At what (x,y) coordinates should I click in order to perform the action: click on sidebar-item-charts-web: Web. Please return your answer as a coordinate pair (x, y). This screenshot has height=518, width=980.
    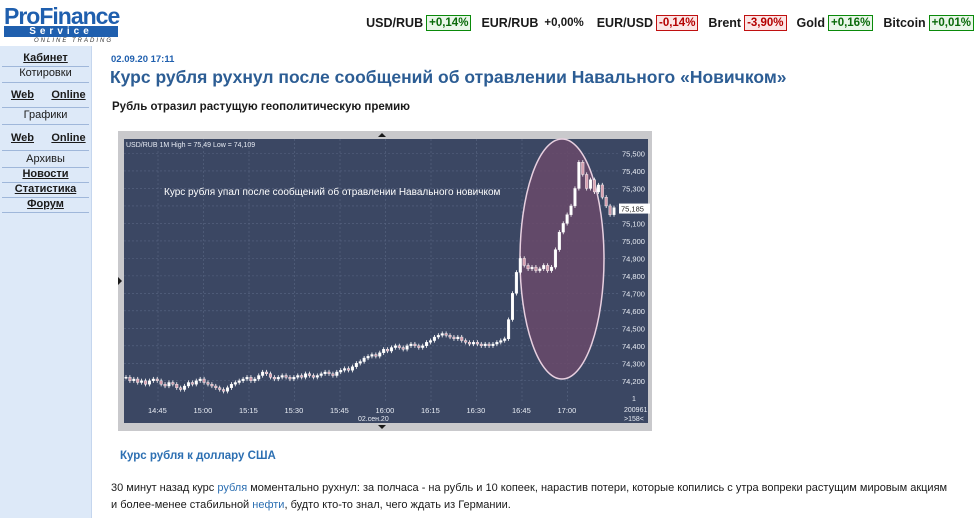
    Looking at the image, I should click on (22, 138).